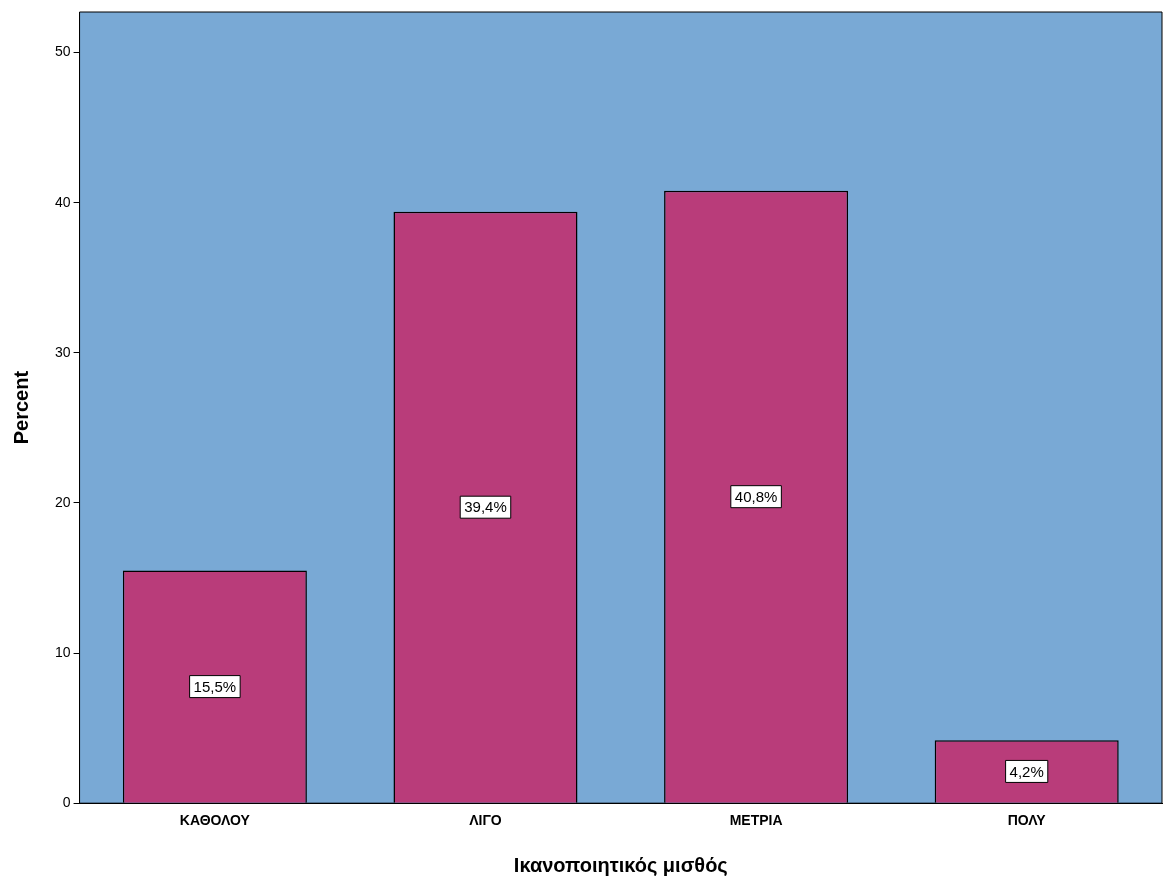 The image size is (1172, 888). What do you see at coordinates (62, 351) in the screenshot?
I see `y-tick-label: 30` at bounding box center [62, 351].